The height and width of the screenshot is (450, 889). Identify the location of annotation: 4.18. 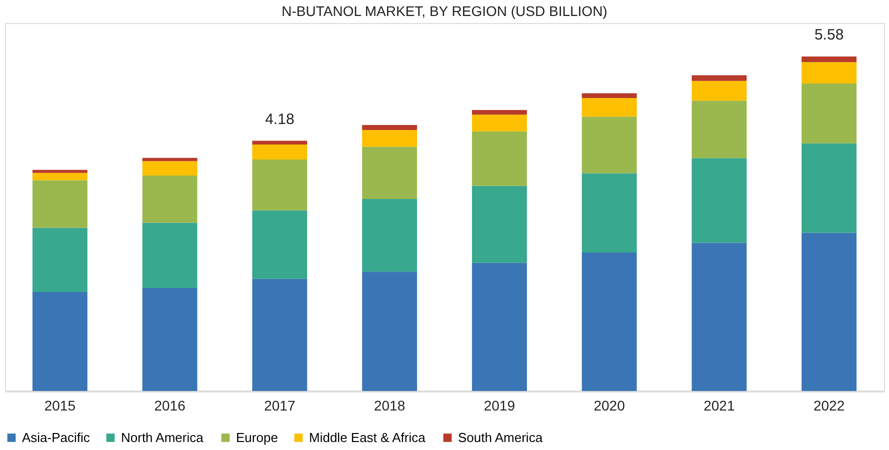
(279, 119).